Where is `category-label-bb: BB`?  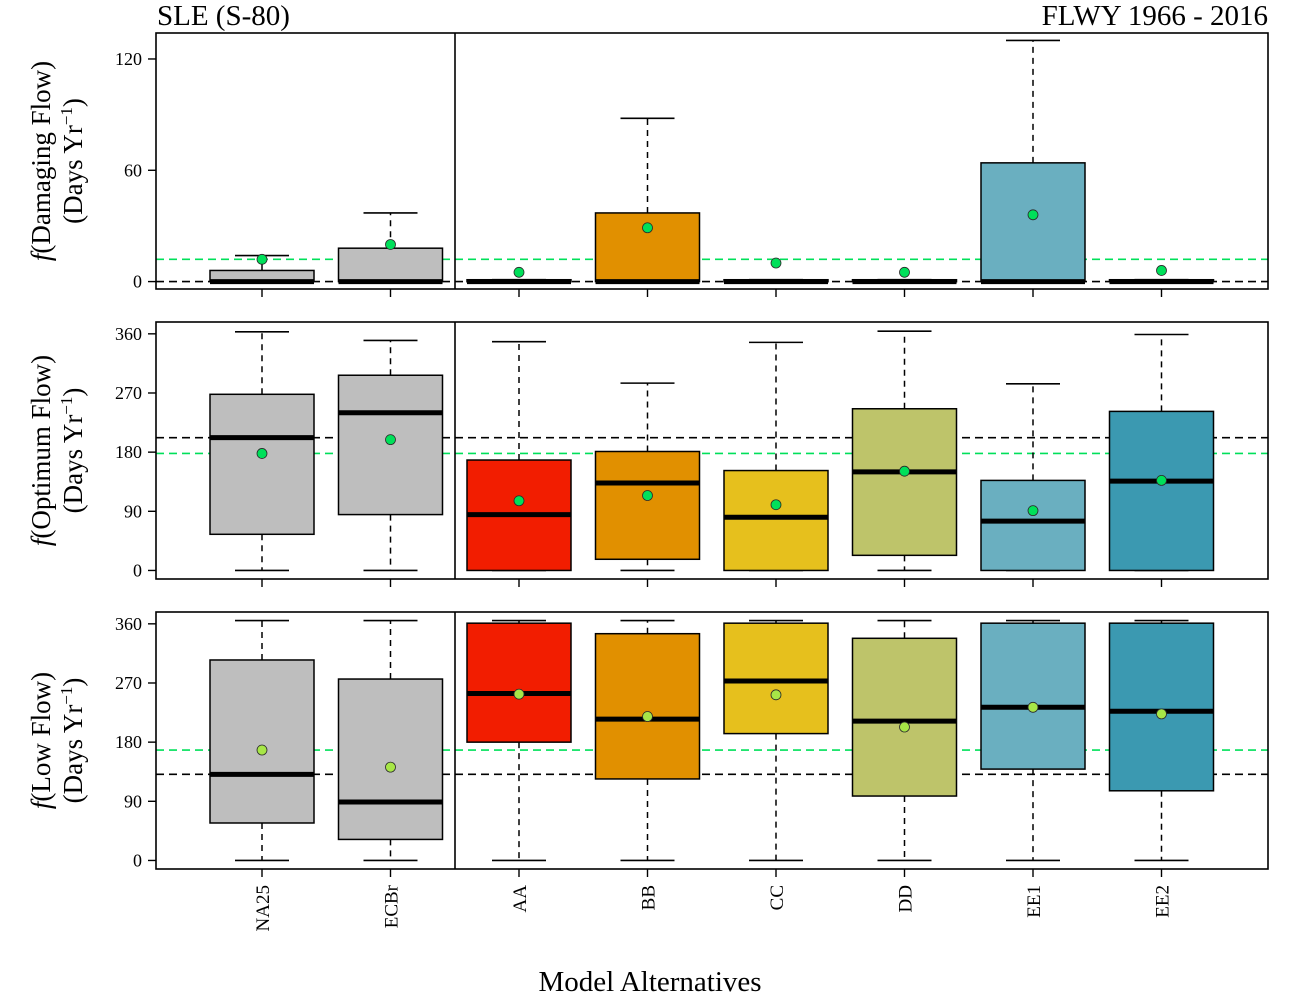 category-label-bb: BB is located at coordinates (649, 897).